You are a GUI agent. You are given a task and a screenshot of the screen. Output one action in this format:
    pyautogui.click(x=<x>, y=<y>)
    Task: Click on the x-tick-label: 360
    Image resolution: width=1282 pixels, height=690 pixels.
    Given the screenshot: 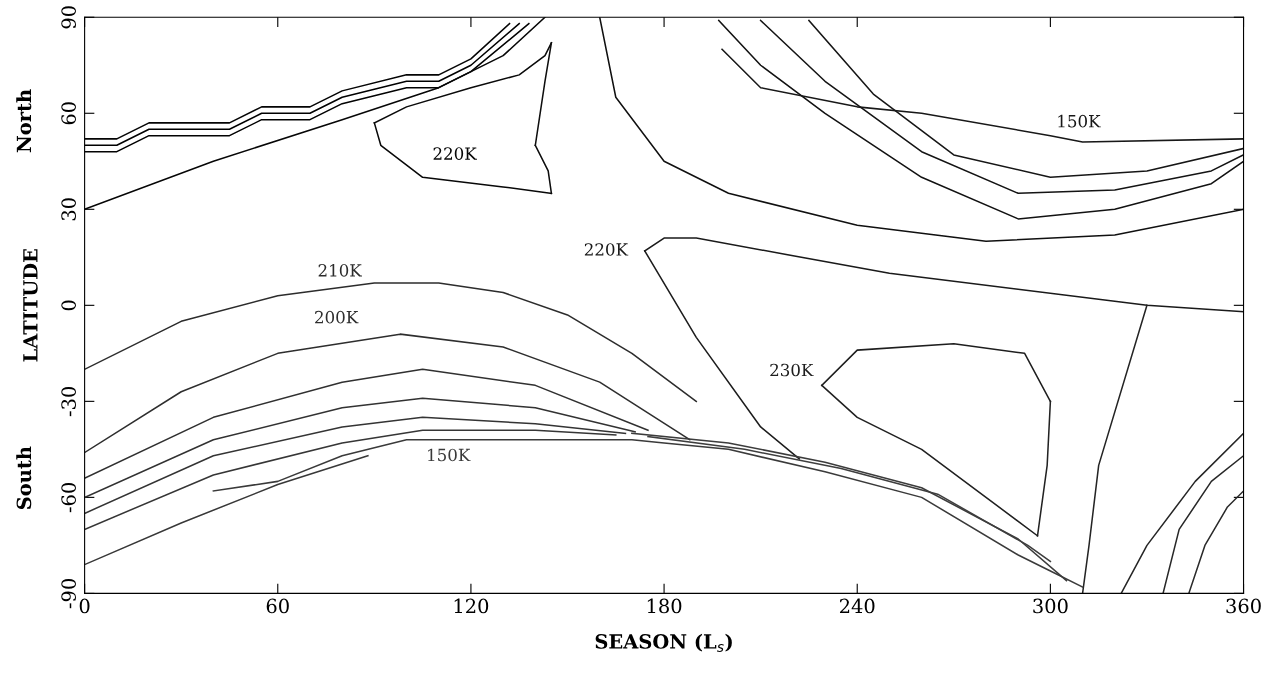 What is the action you would take?
    pyautogui.click(x=1243, y=606)
    